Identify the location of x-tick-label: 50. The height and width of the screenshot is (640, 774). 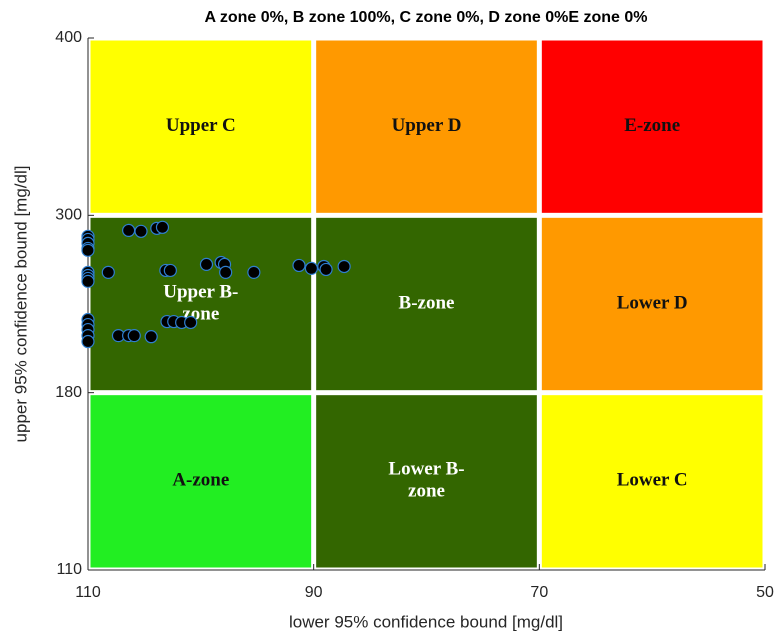
(765, 592).